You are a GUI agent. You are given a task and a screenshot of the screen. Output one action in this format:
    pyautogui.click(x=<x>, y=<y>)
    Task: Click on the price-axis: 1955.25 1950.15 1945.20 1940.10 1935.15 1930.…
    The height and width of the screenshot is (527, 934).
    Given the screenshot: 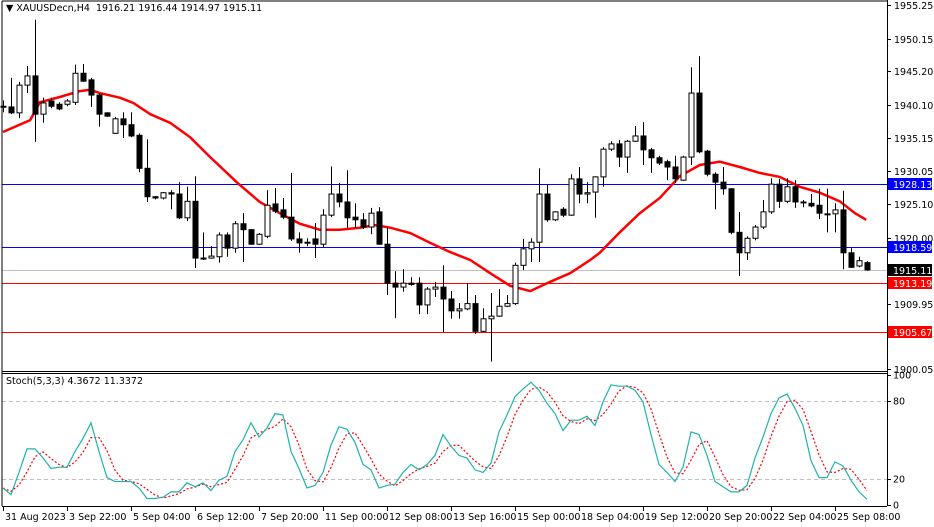 What is the action you would take?
    pyautogui.click(x=910, y=188)
    